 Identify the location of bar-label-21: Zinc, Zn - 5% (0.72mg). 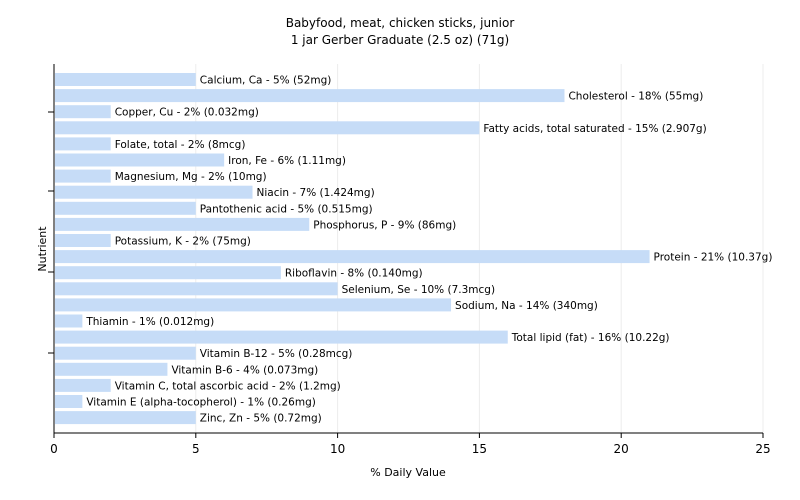
(261, 419).